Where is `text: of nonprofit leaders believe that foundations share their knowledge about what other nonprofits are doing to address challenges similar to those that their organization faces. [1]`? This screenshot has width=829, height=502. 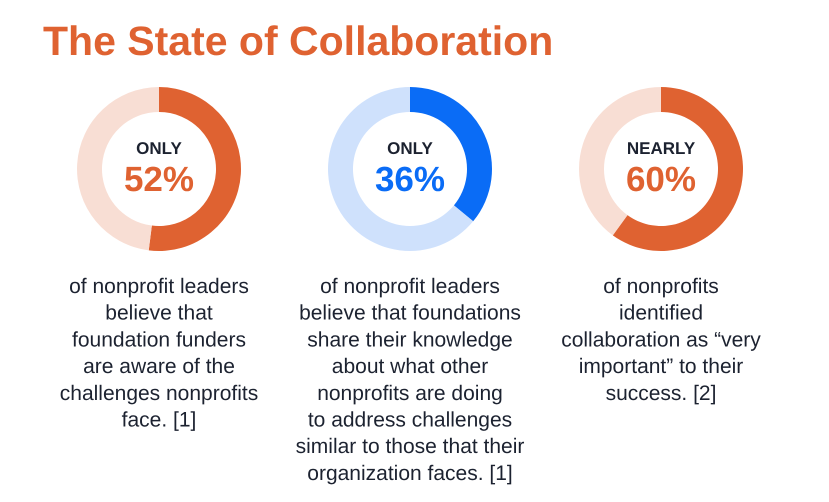
text: of nonprofit leaders believe that foundations share their knowledge about what other nonprofits are doing to address challenges similar to those that their organization faces. [1] is located at coordinates (410, 380).